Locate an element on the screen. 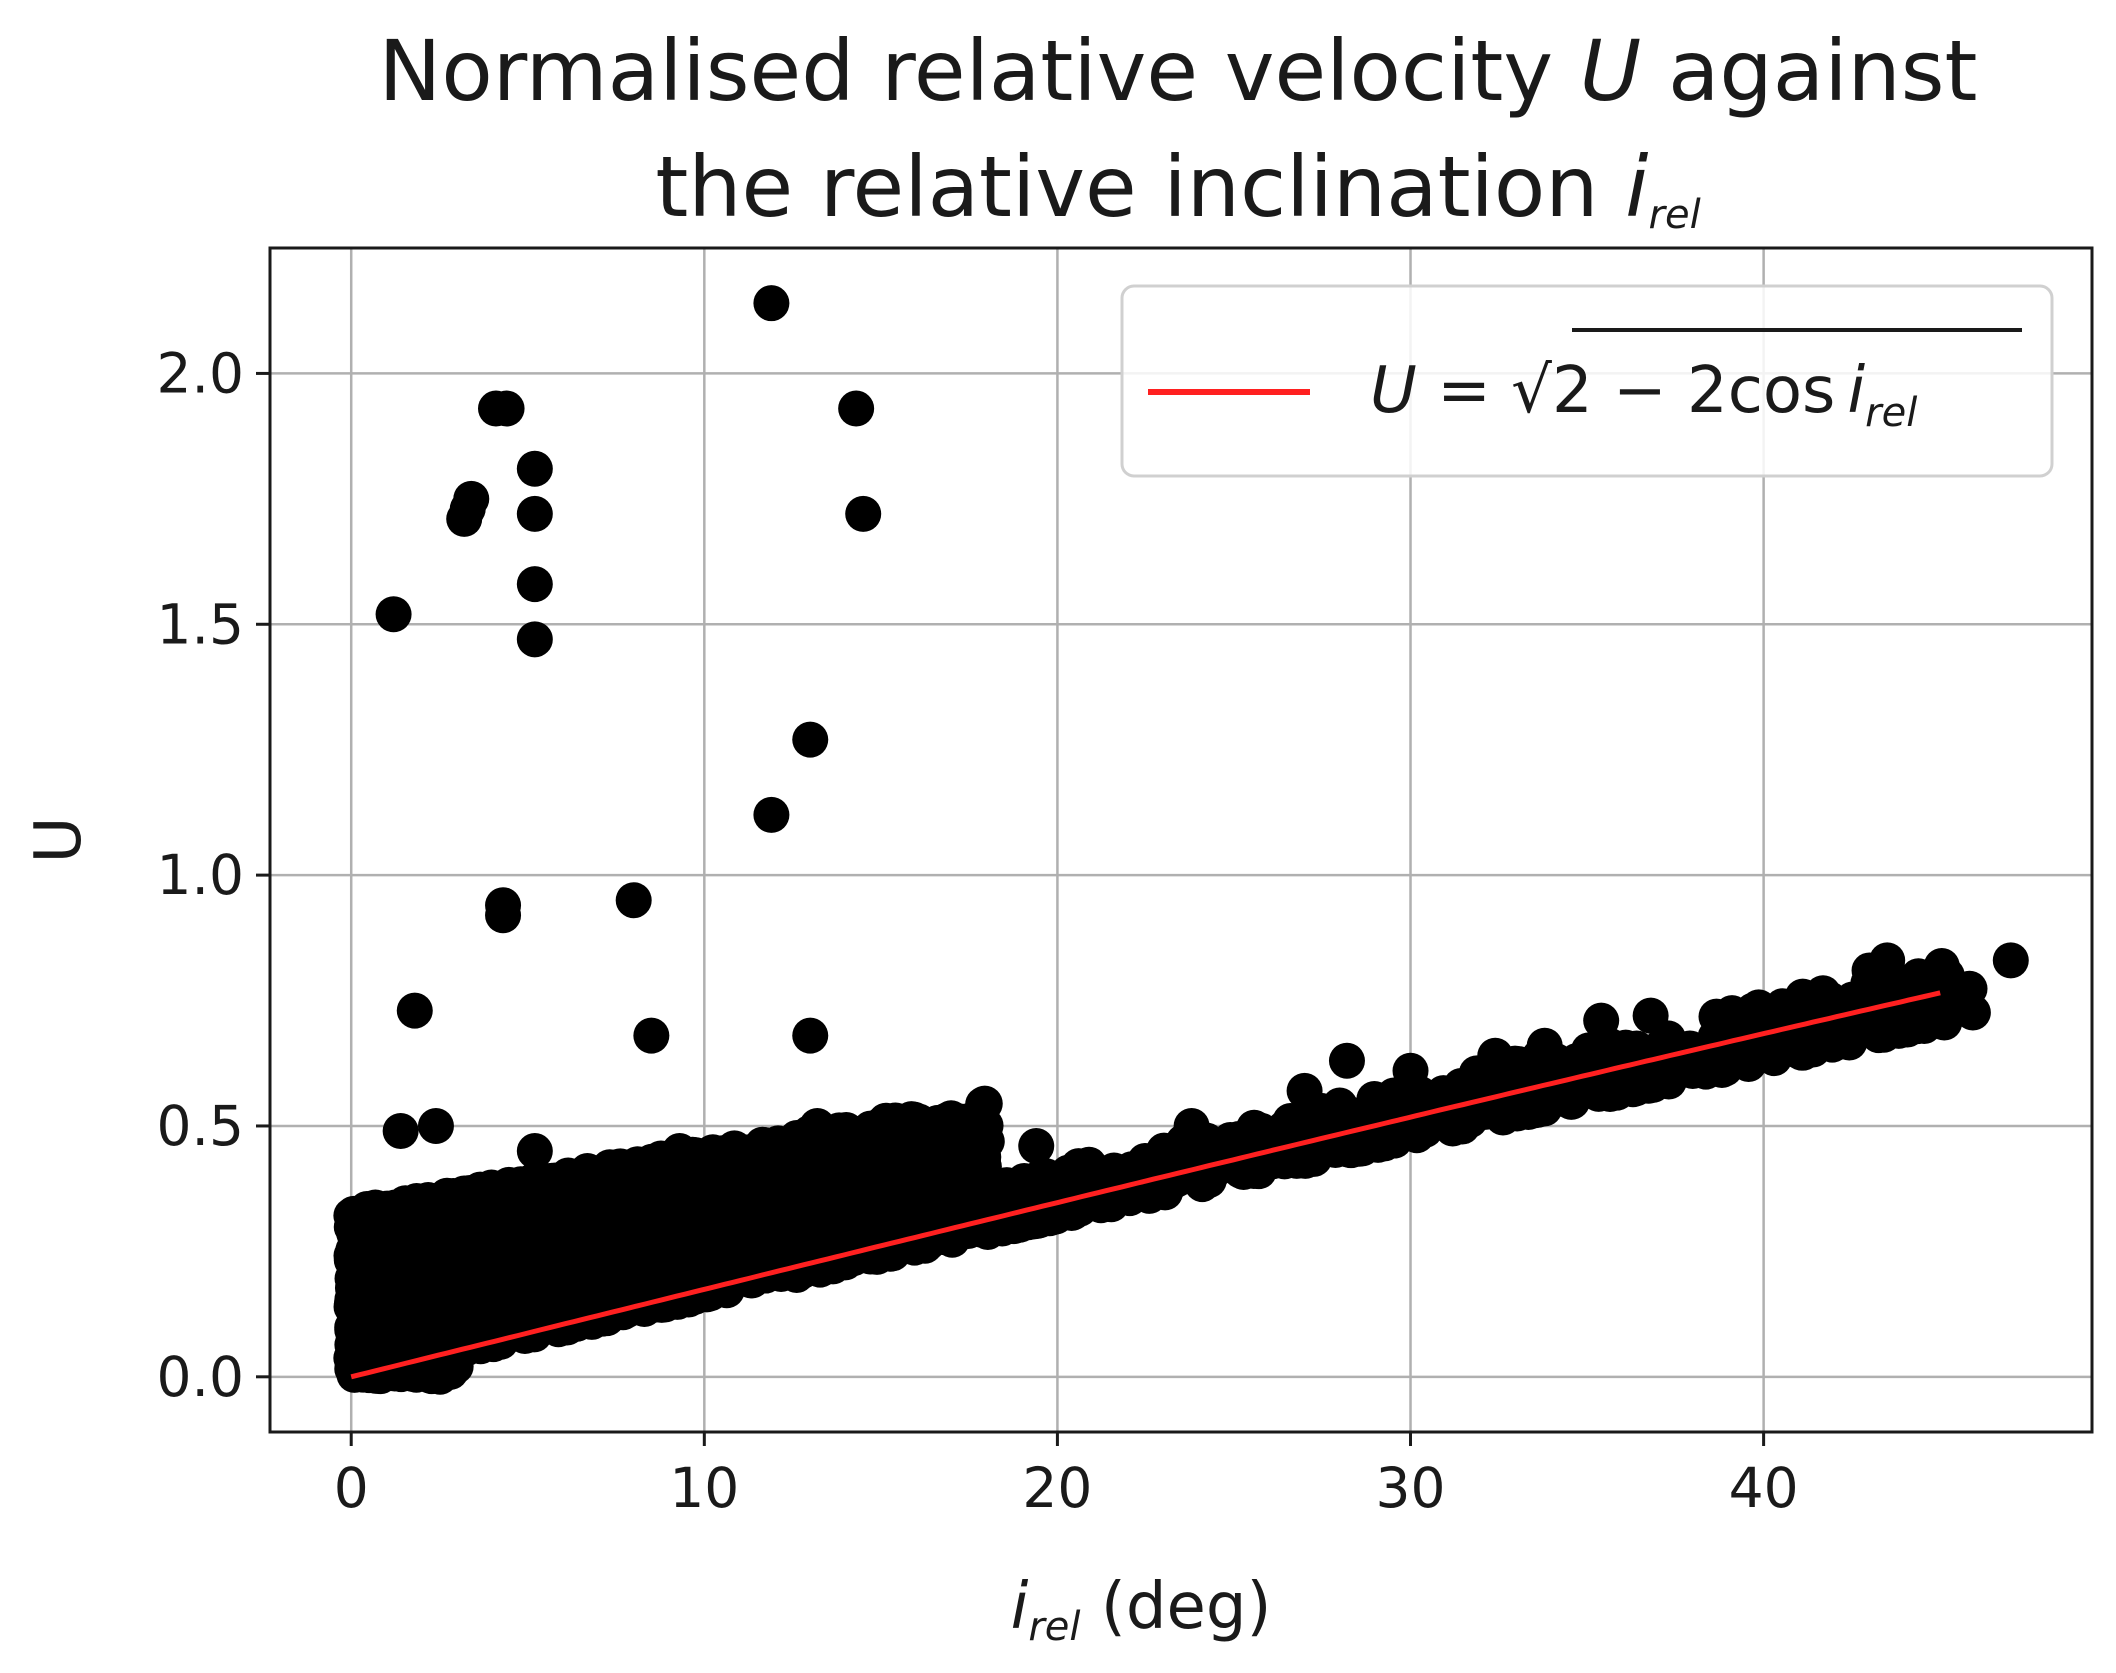 The image size is (2116, 1673). legend: U = √2 − 2cos irel is located at coordinates (1587, 381).